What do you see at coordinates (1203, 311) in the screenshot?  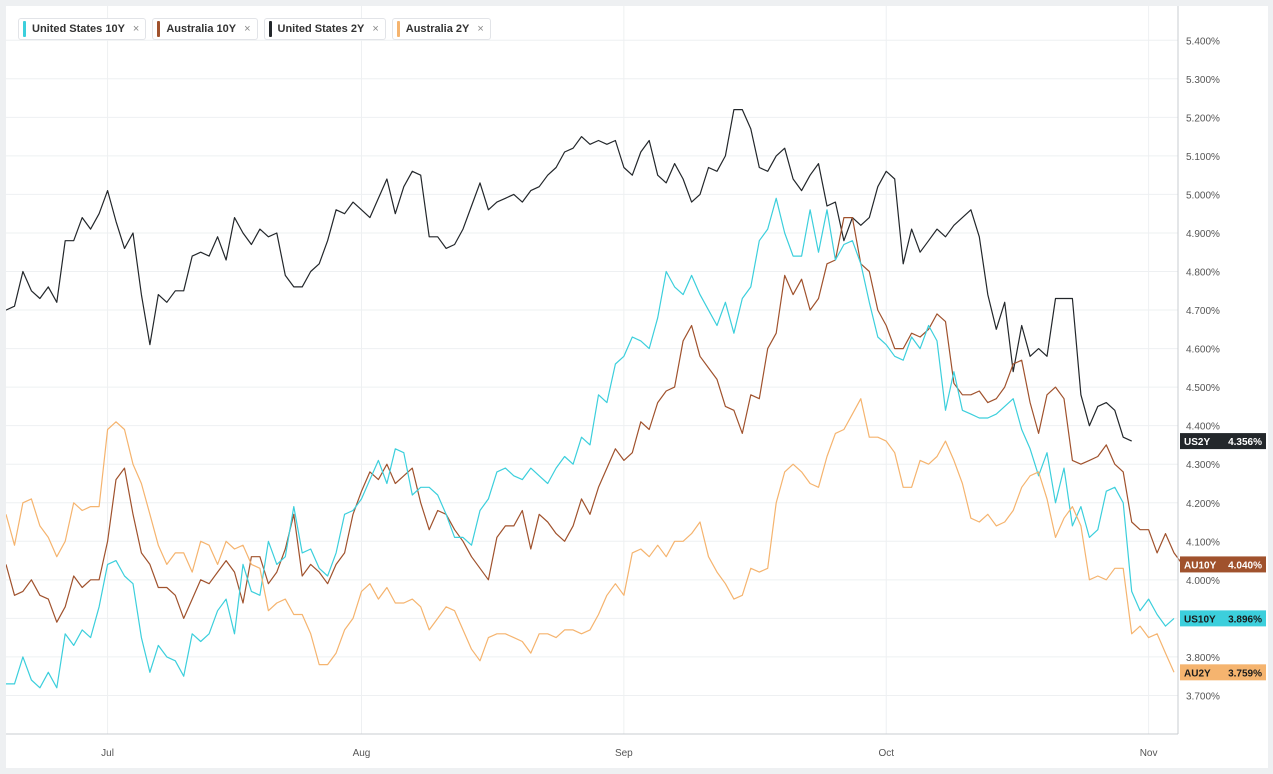 I see `y-tick-label: 4.700%` at bounding box center [1203, 311].